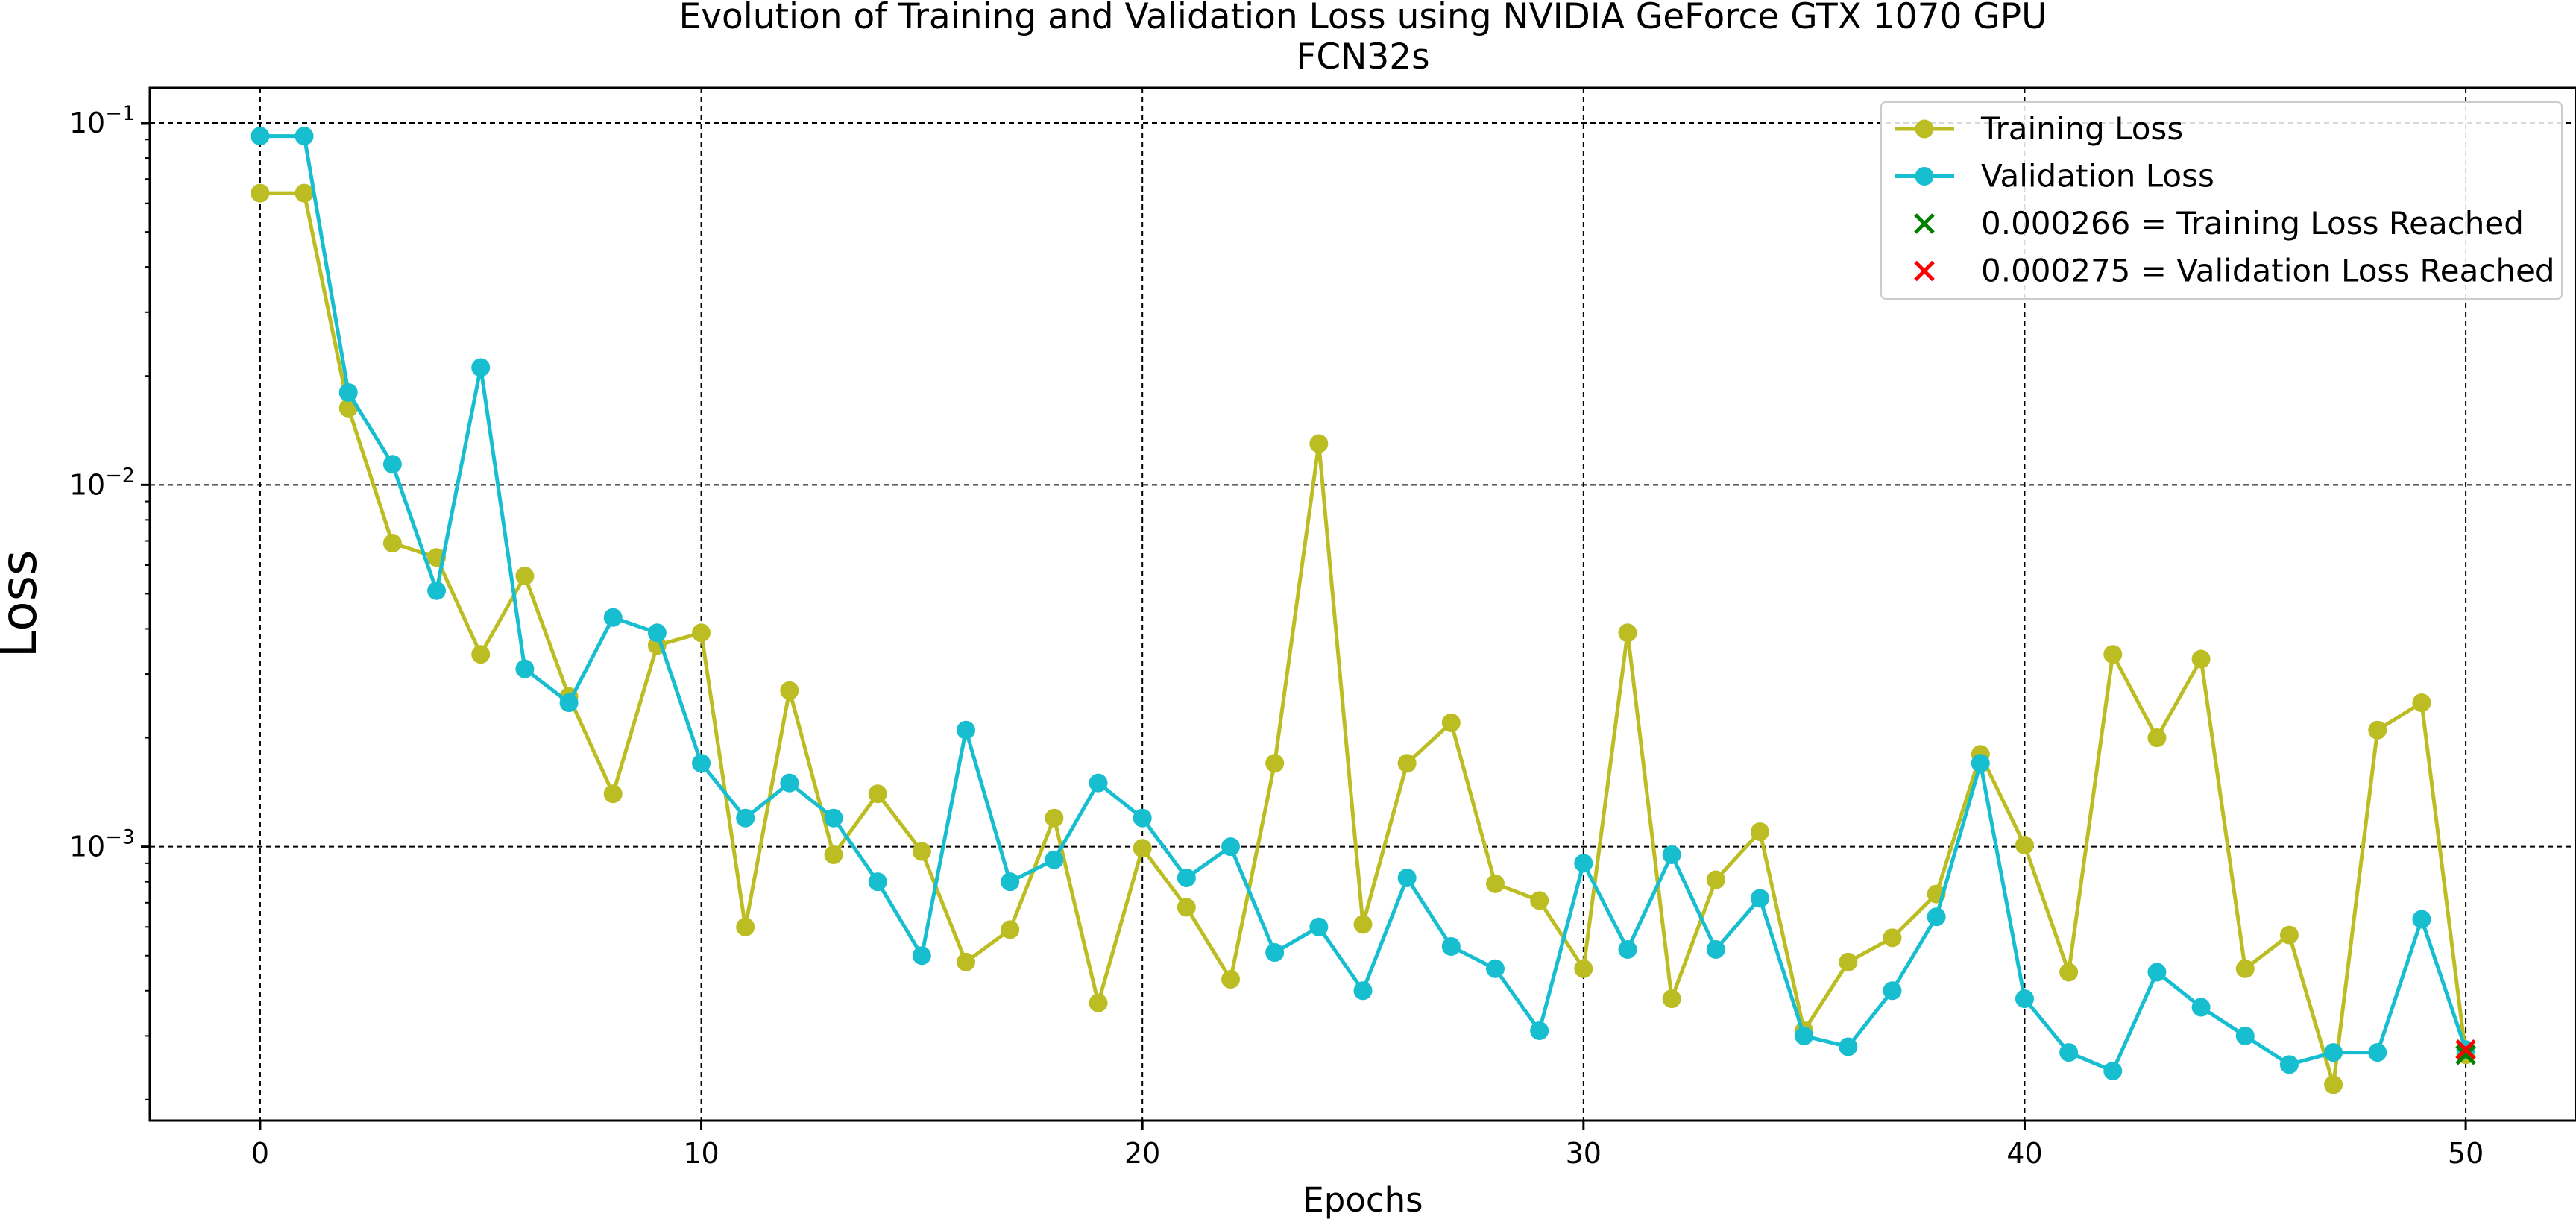 Image resolution: width=2576 pixels, height=1219 pixels. What do you see at coordinates (102, 120) in the screenshot?
I see `y-tick-label: 10⁻¹` at bounding box center [102, 120].